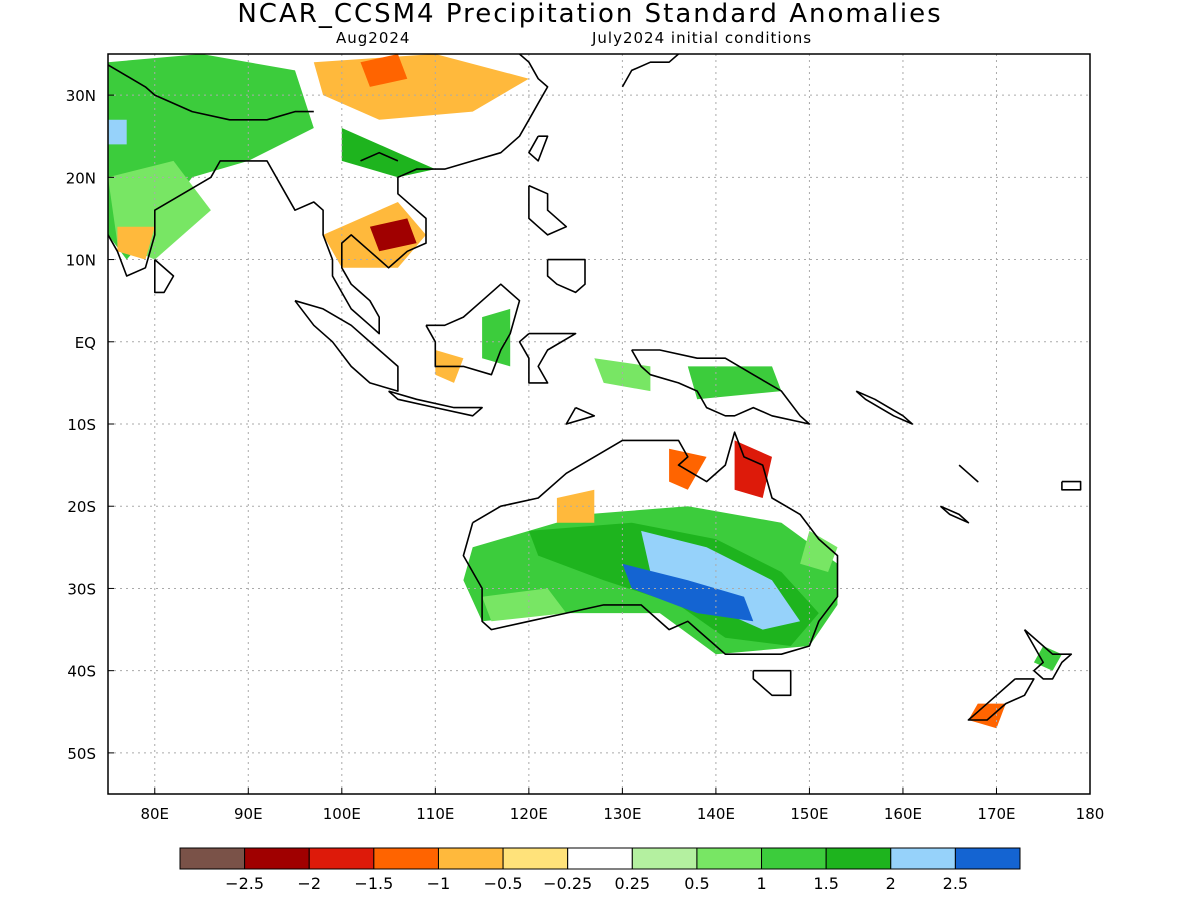 This screenshot has height=900, width=1200. What do you see at coordinates (81, 507) in the screenshot?
I see `lat-tick-label: 20S` at bounding box center [81, 507].